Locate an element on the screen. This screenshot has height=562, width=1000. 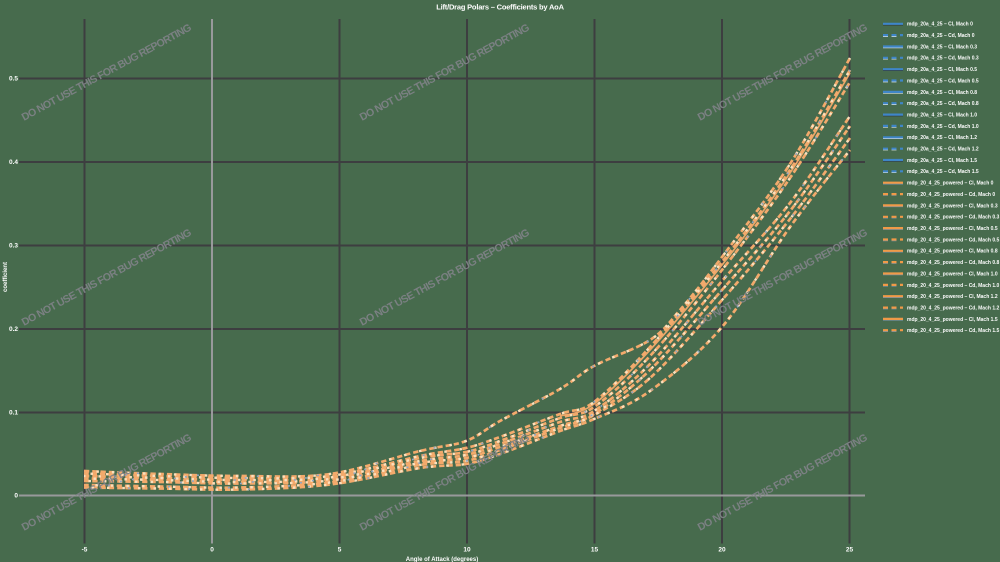
svg-text: 5 is located at coordinates (340, 550).